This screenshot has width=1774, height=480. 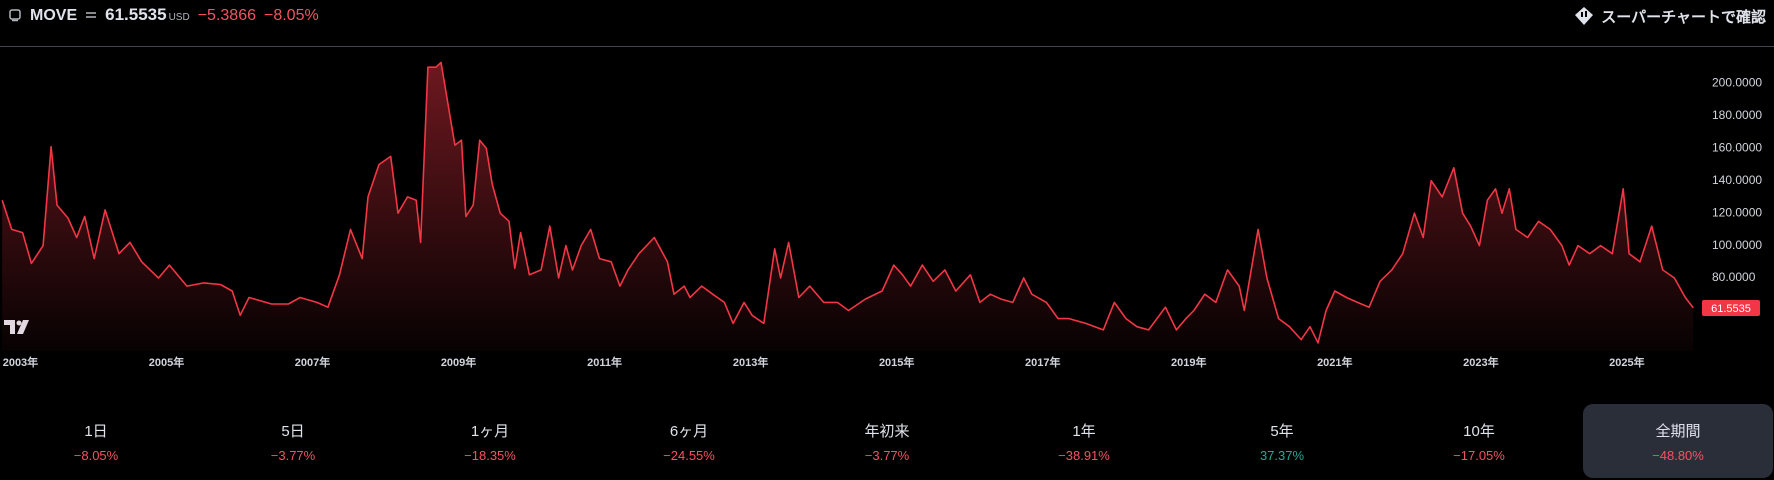 I want to click on y-tick-label: 80.0000, so click(x=1734, y=277).